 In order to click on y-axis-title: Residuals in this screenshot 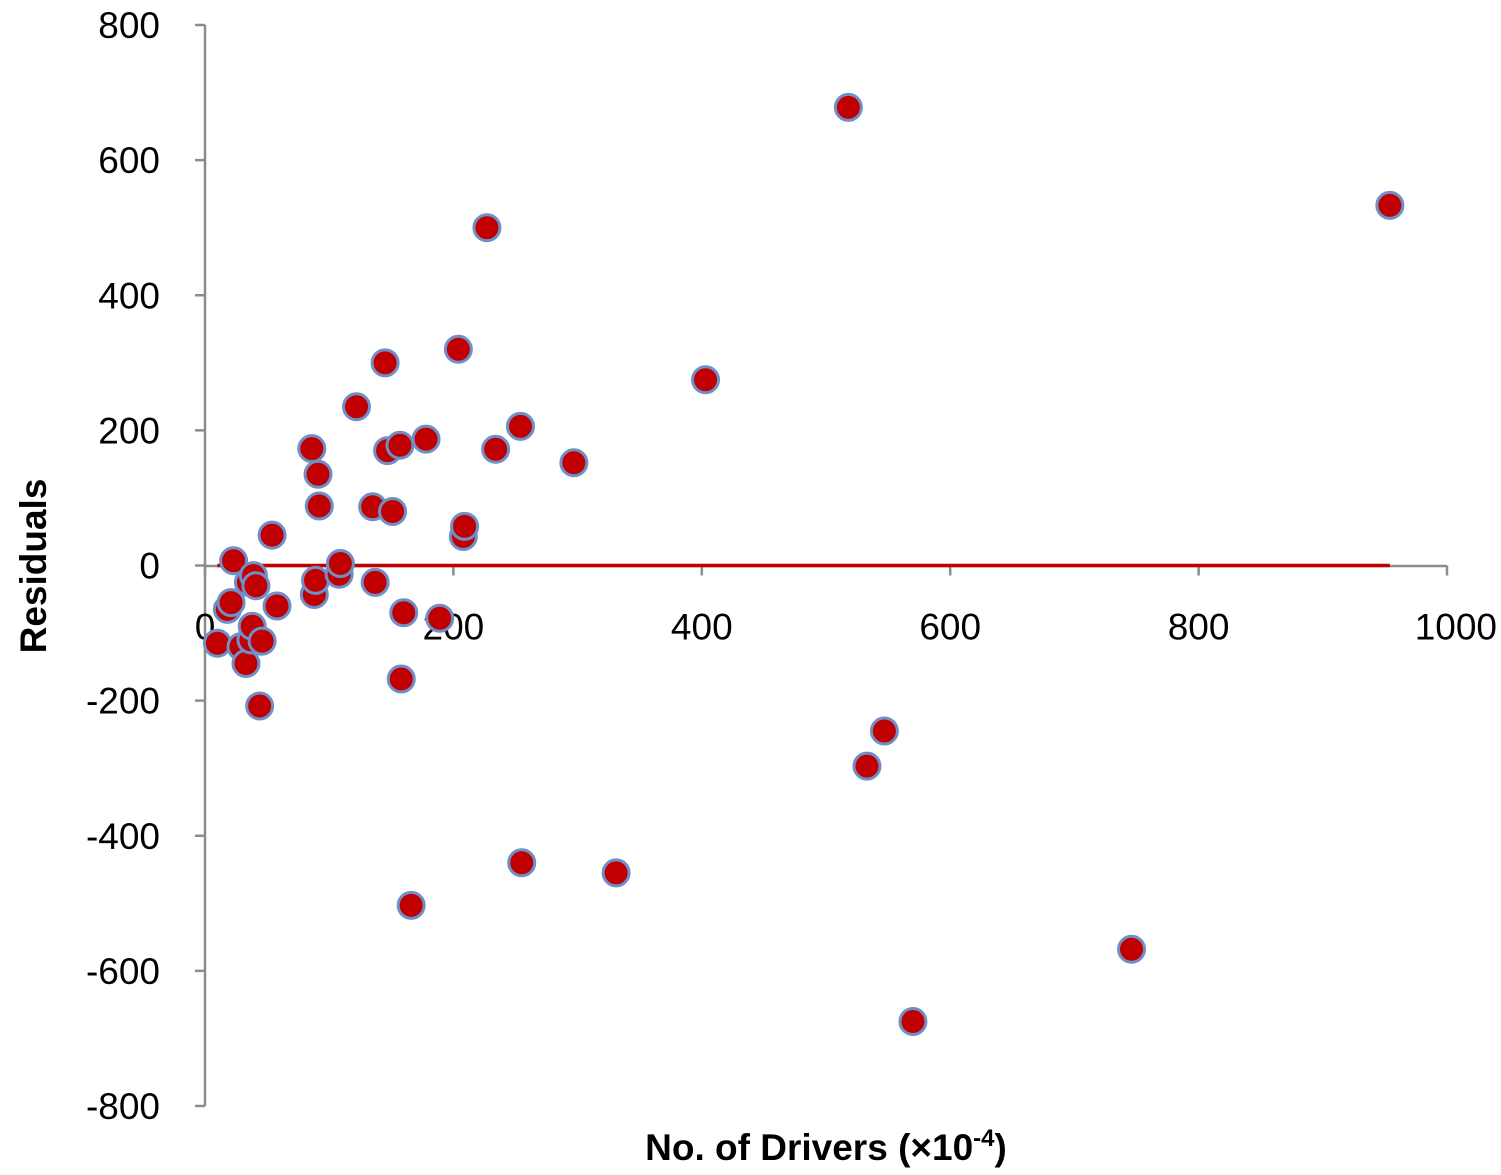, I will do `click(33, 566)`.